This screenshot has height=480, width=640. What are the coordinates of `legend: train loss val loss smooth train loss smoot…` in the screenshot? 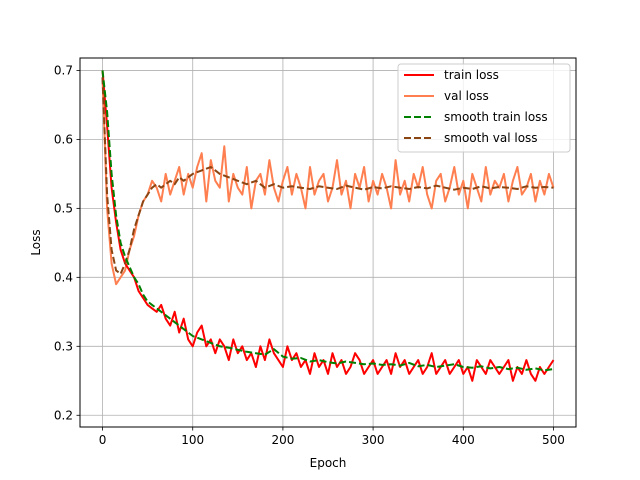 It's located at (484, 108).